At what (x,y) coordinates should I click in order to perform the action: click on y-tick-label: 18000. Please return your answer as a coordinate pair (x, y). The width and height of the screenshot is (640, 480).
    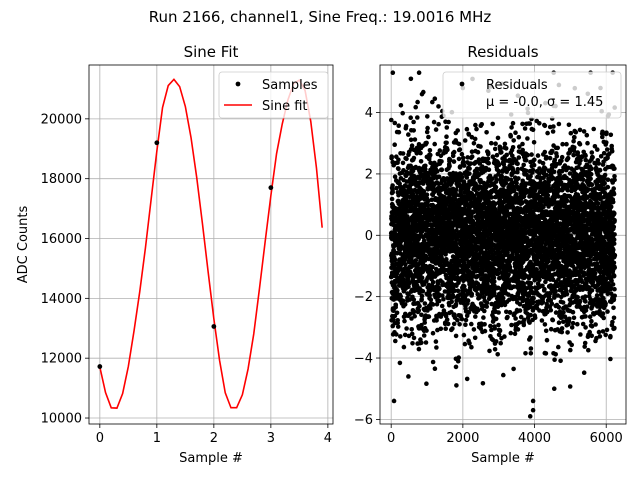
    Looking at the image, I should click on (61, 179).